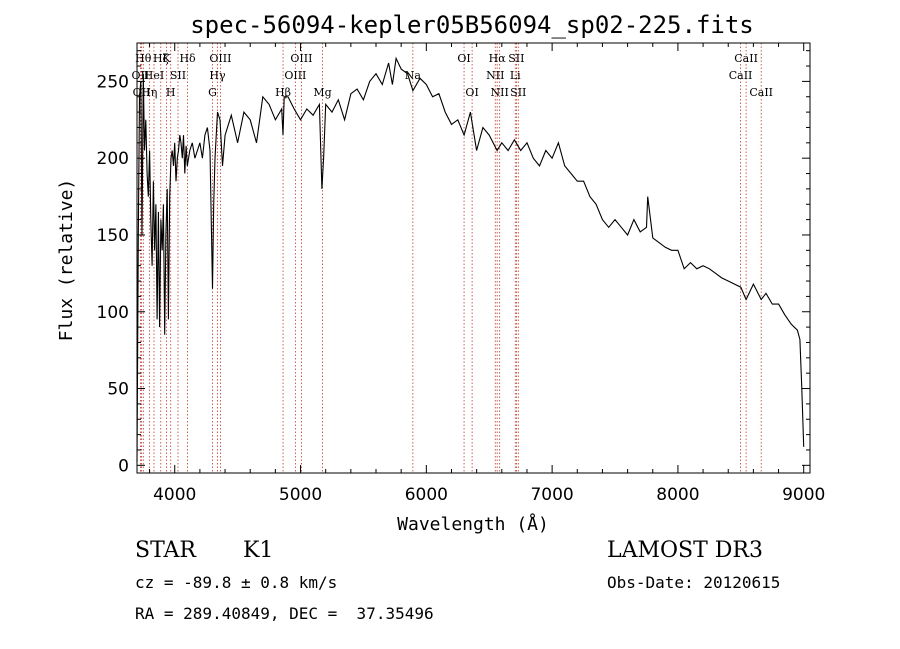  Describe the element at coordinates (515, 75) in the screenshot. I see `line-label: Li` at that location.